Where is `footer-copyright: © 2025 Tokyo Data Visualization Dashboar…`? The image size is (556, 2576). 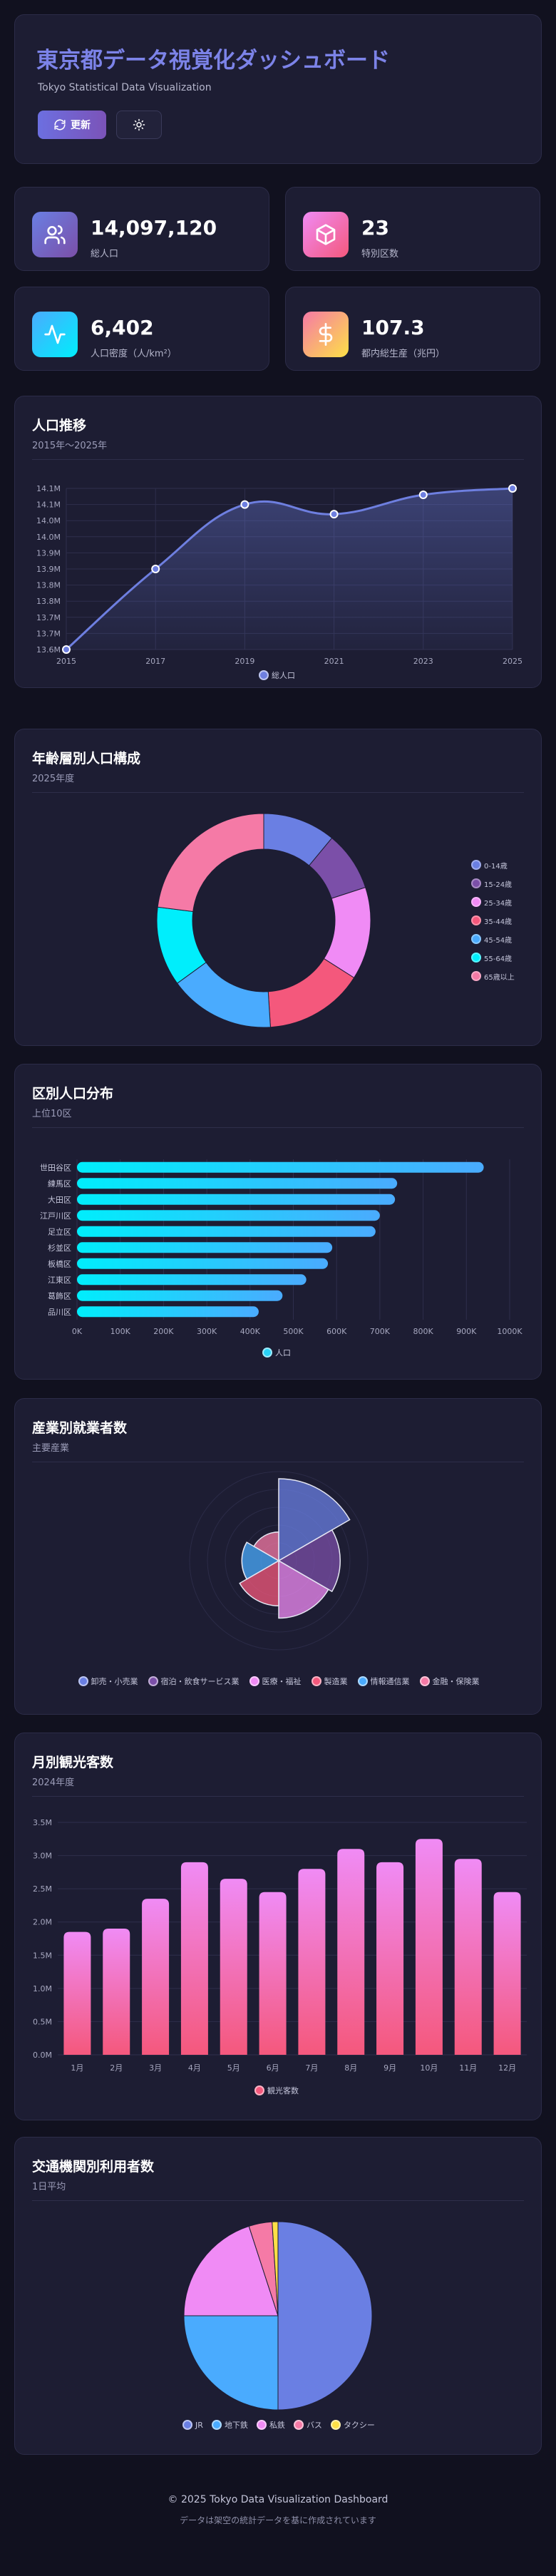 footer-copyright: © 2025 Tokyo Data Visualization Dashboar… is located at coordinates (278, 2499).